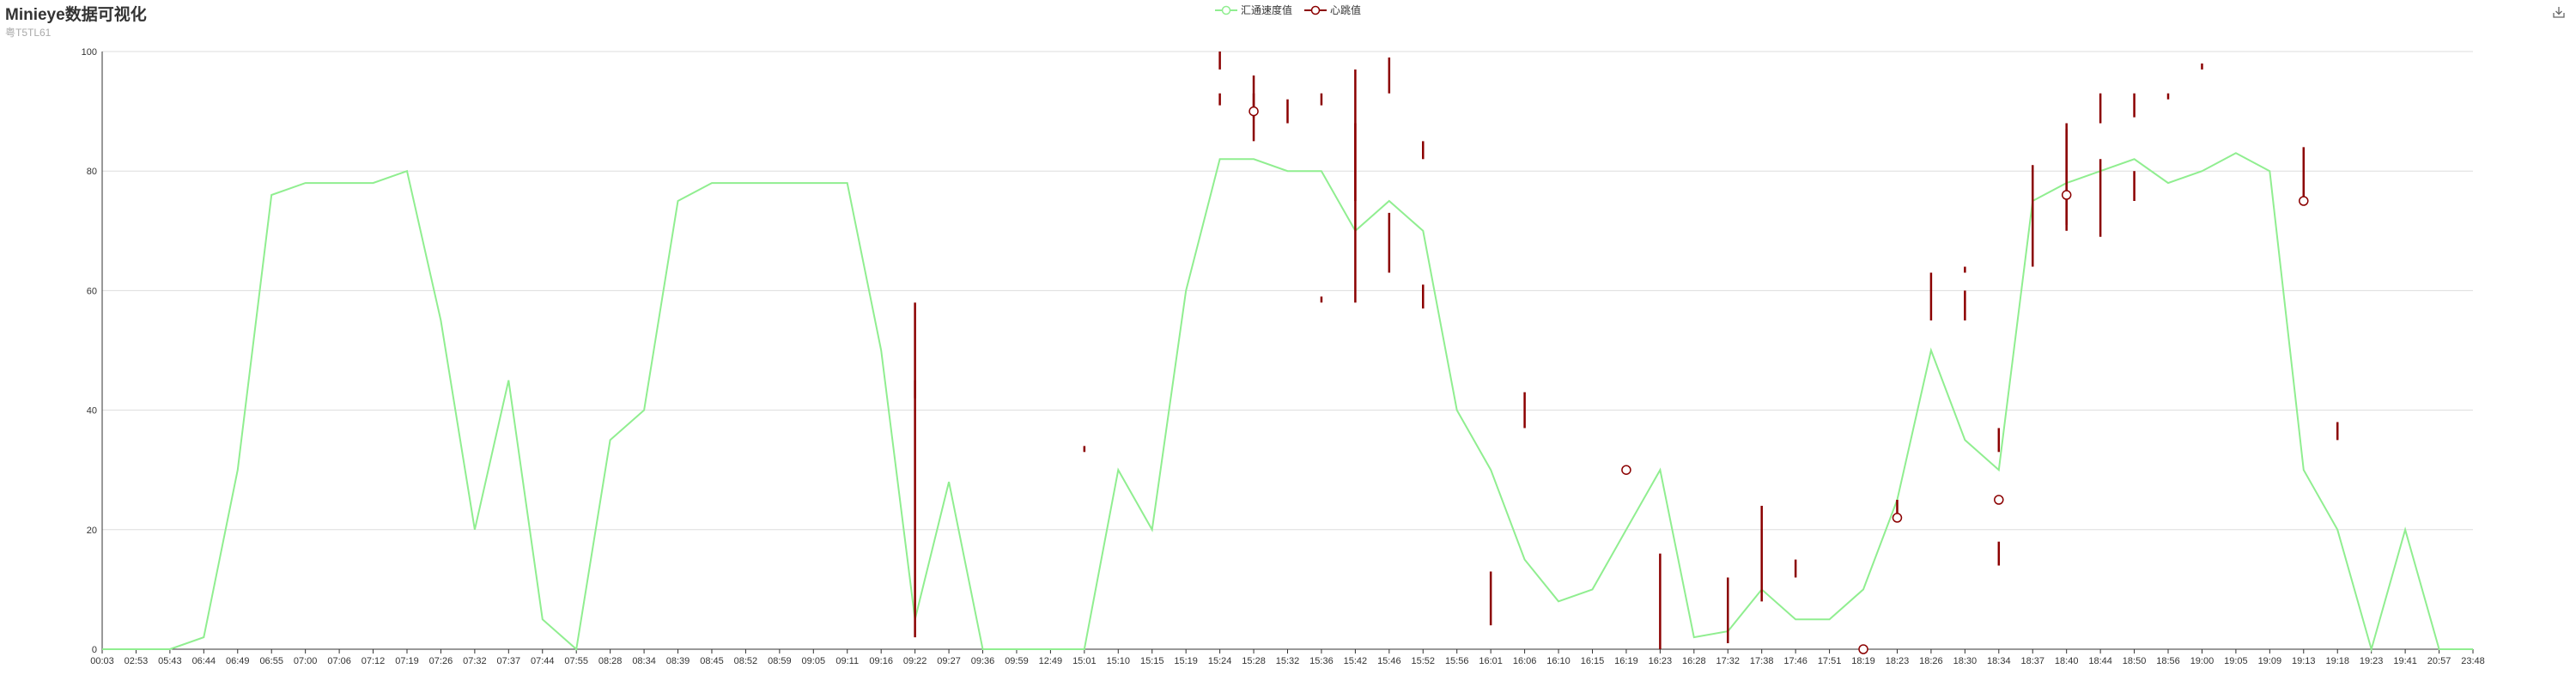 The width and height of the screenshot is (2576, 687). I want to click on x-tick-label: 15:01, so click(1085, 661).